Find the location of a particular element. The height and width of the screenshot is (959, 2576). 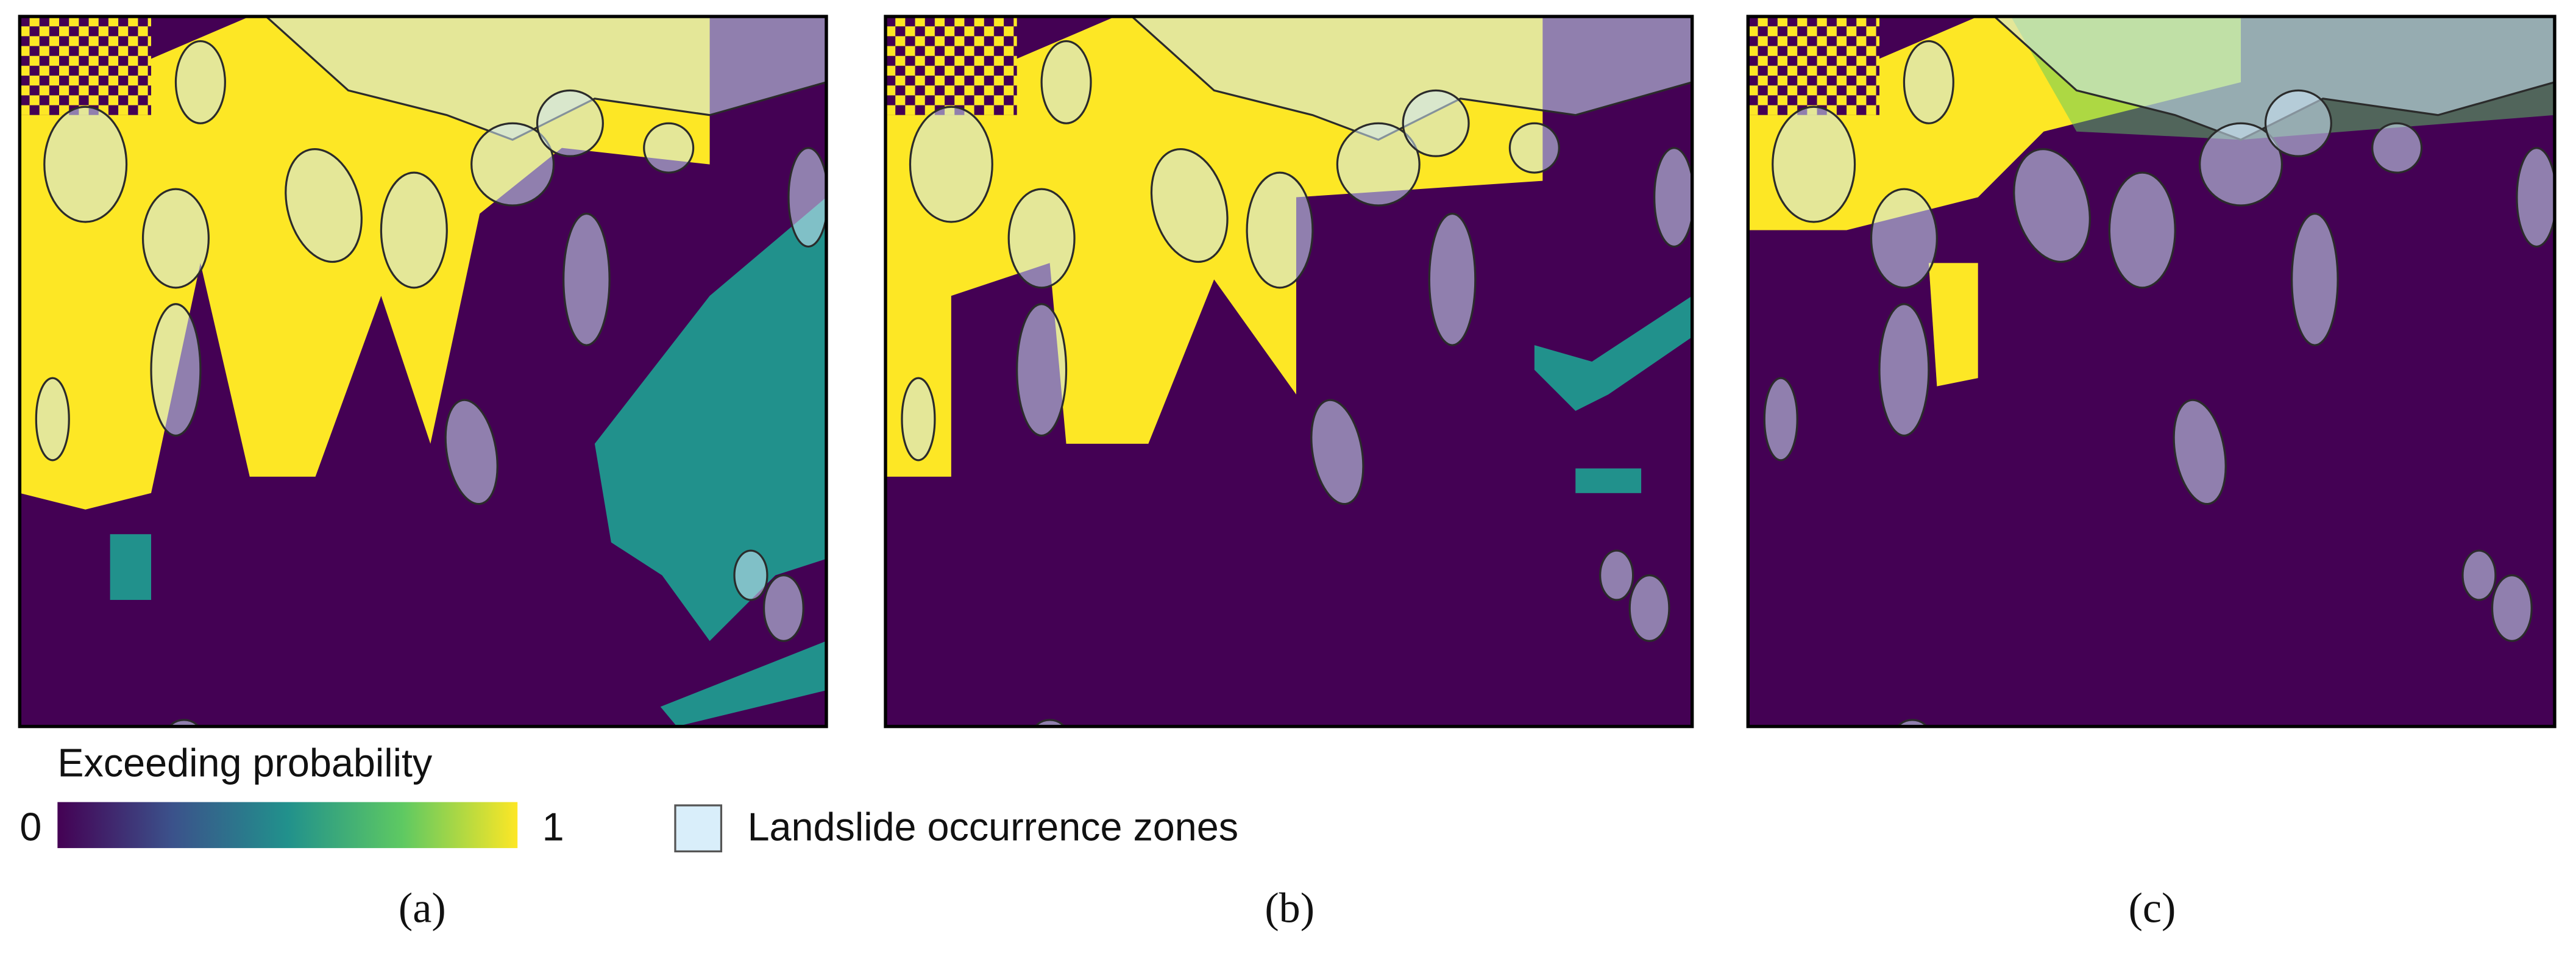

legend-label: Landslide occurrence zones is located at coordinates (993, 827).